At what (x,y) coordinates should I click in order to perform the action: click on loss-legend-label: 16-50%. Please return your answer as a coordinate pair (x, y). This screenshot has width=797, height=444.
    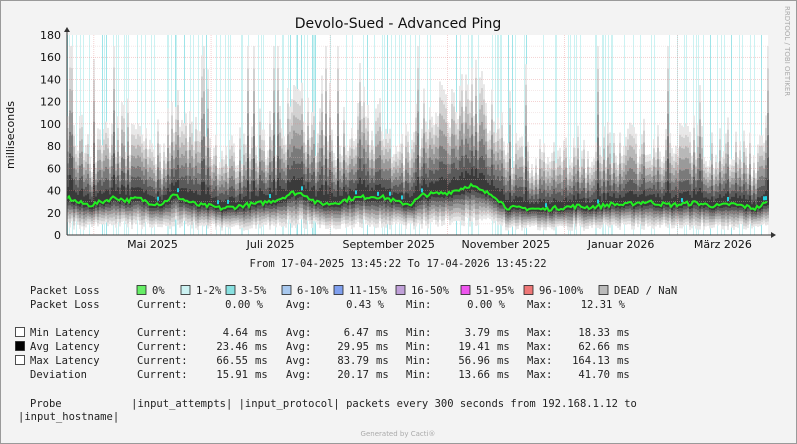
    Looking at the image, I should click on (430, 291).